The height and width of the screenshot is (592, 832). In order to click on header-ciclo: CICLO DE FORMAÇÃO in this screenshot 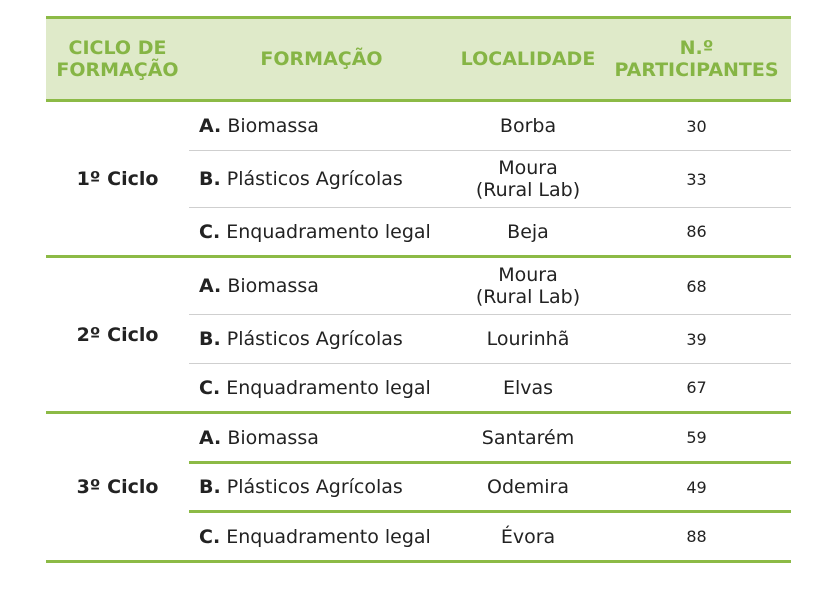, I will do `click(117, 59)`.